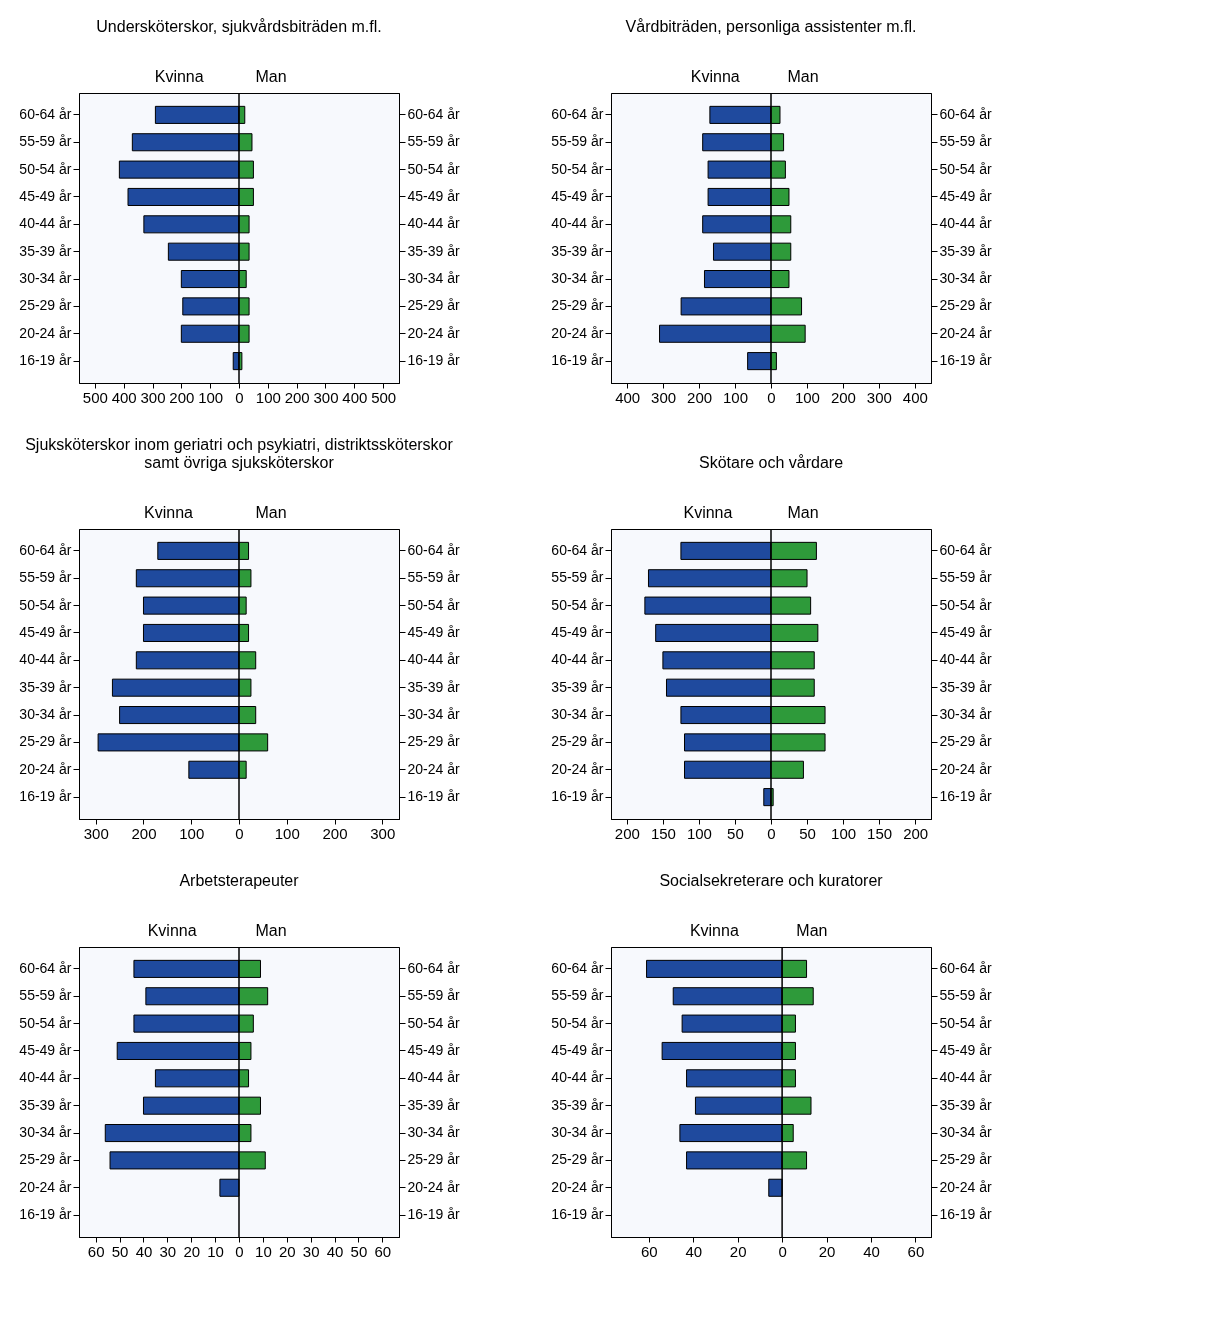  Describe the element at coordinates (239, 453) in the screenshot. I see `chart-title: Sjuksköterskor inom geriatri och psykiatri, distriktssköterskor samt övriga sjuksköterskor` at that location.